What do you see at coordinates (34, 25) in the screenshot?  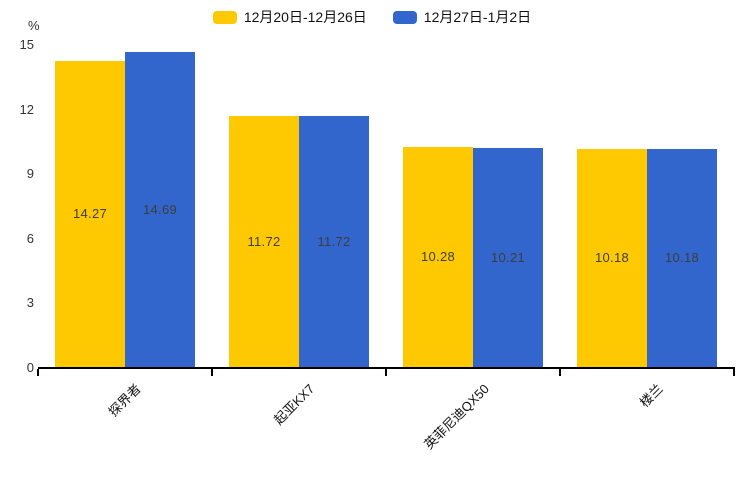 I see `y-axis-unit-label: %` at bounding box center [34, 25].